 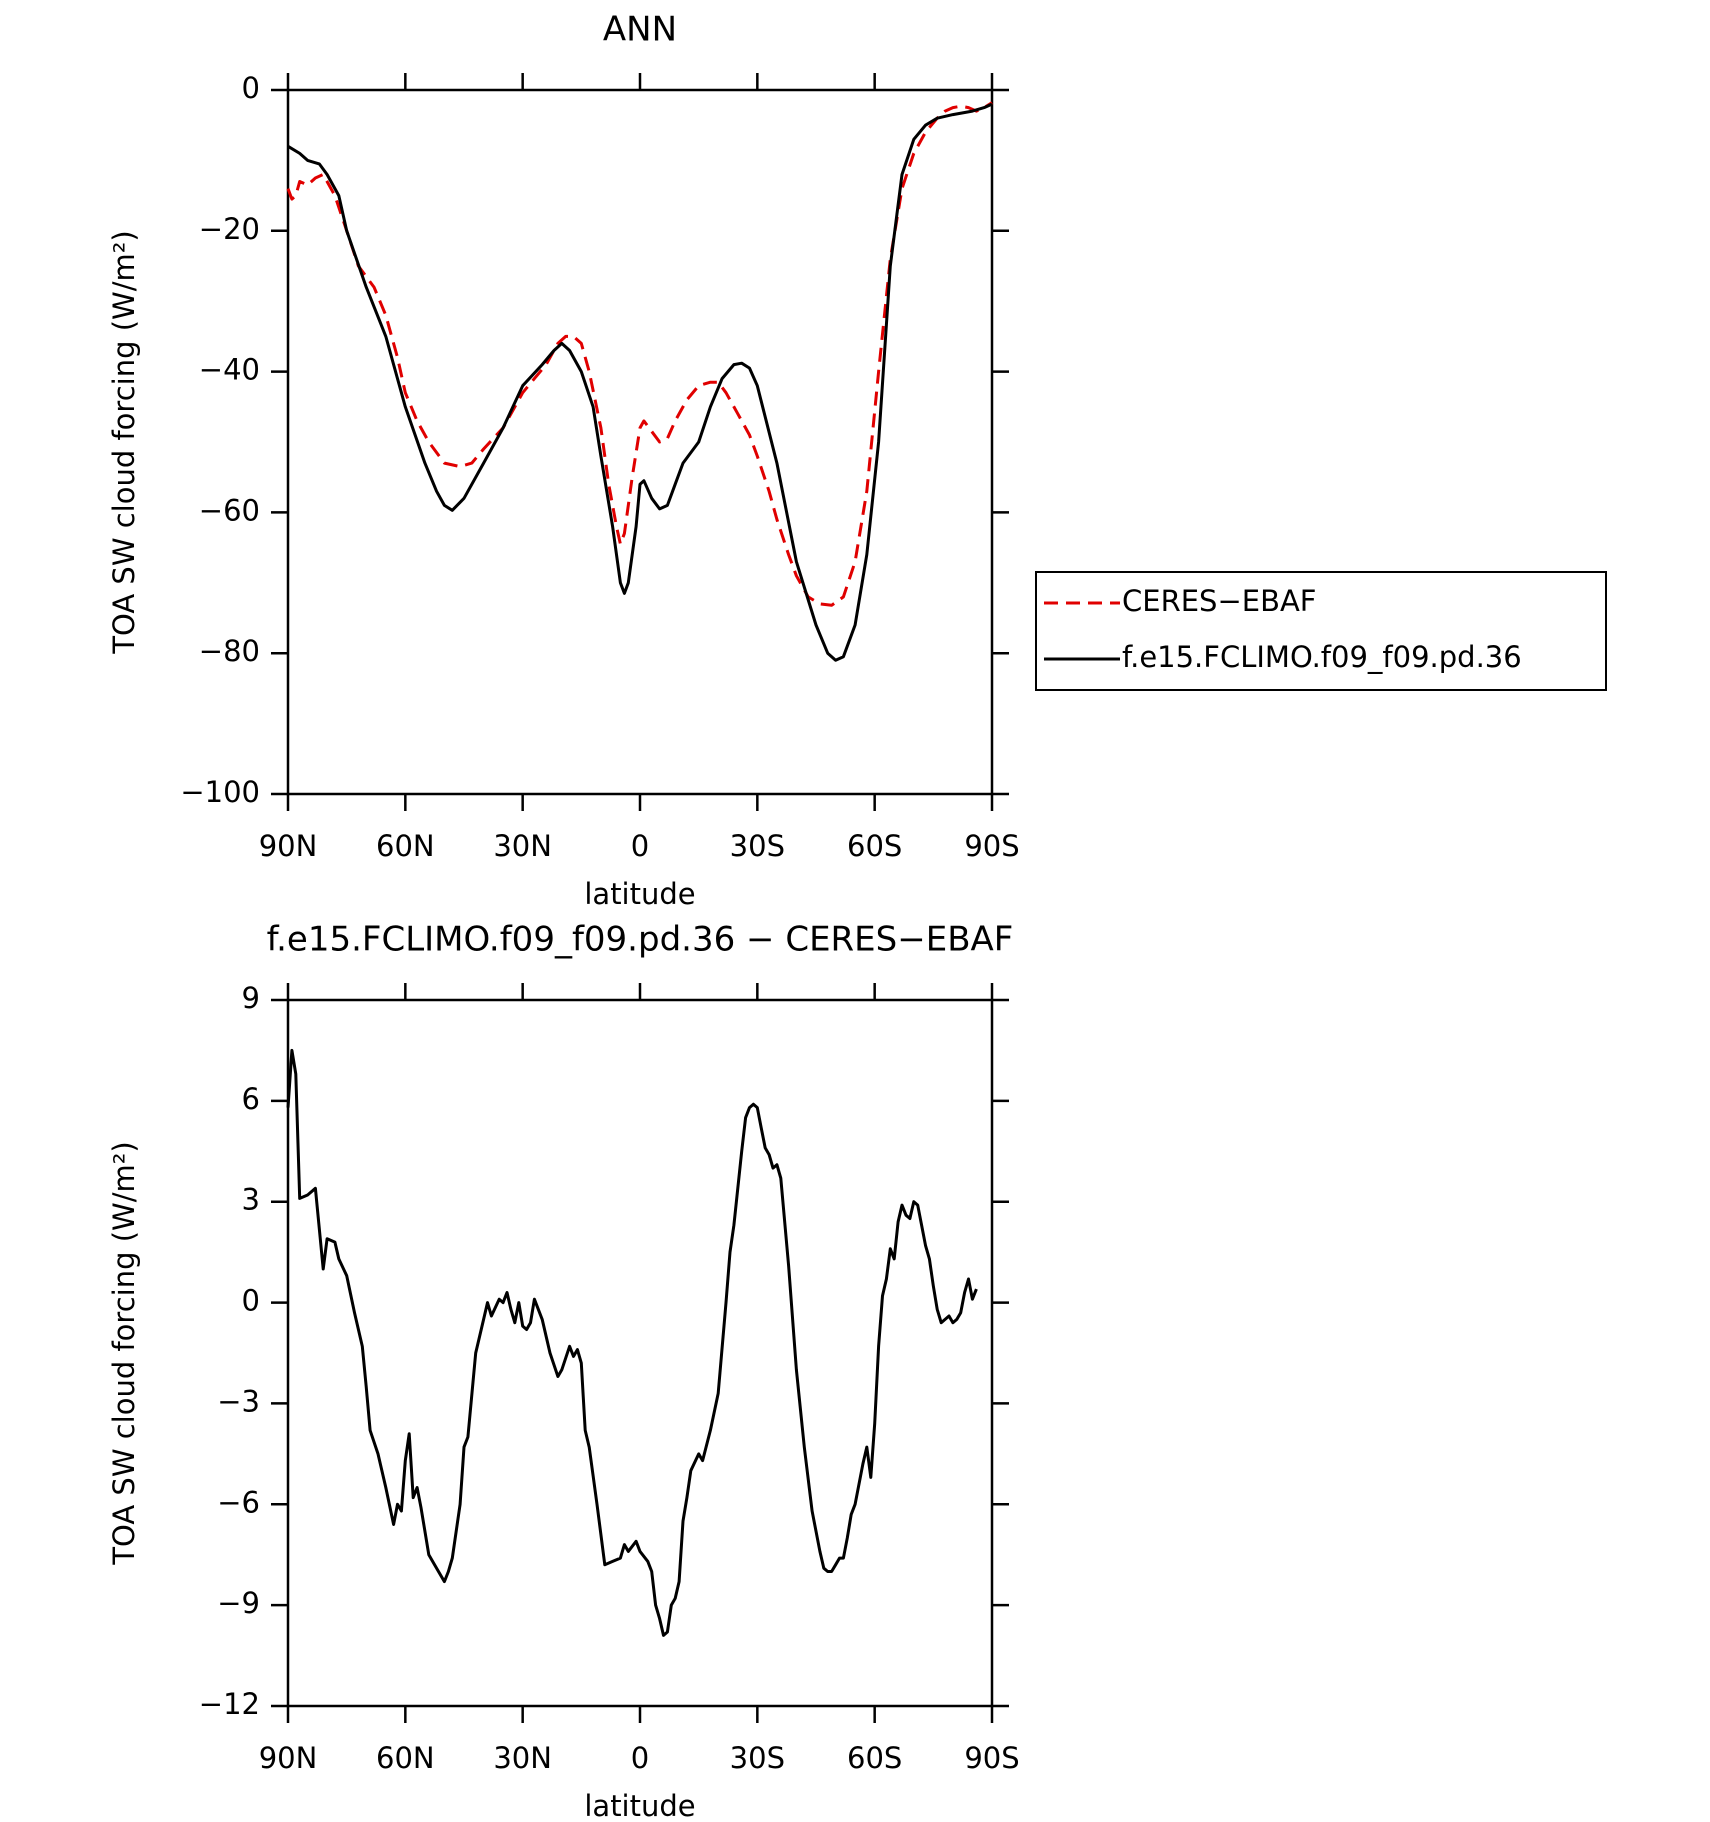 I want to click on y-tick-label: 9, so click(x=251, y=998).